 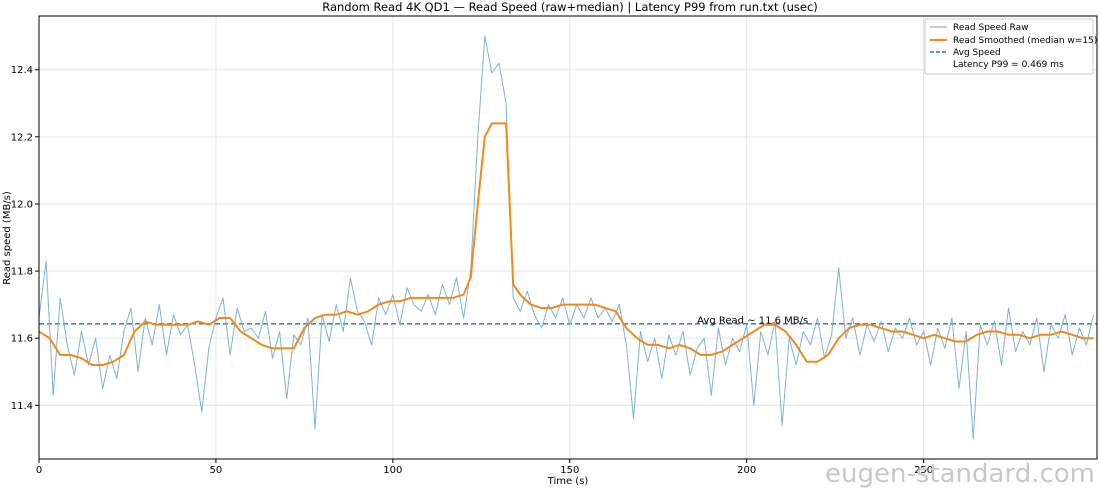 I want to click on legend-label-raw: Read Speed Raw, so click(x=990, y=28).